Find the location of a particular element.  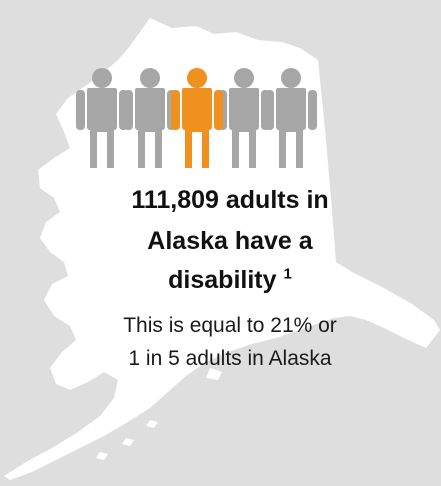

headline-line-3: disability 1 is located at coordinates (230, 280).